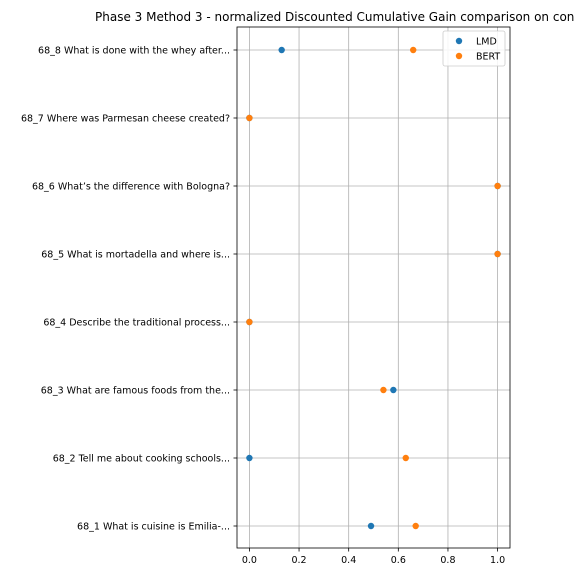 The image size is (576, 576). What do you see at coordinates (249, 560) in the screenshot?
I see `x-tick-label: 0.0` at bounding box center [249, 560].